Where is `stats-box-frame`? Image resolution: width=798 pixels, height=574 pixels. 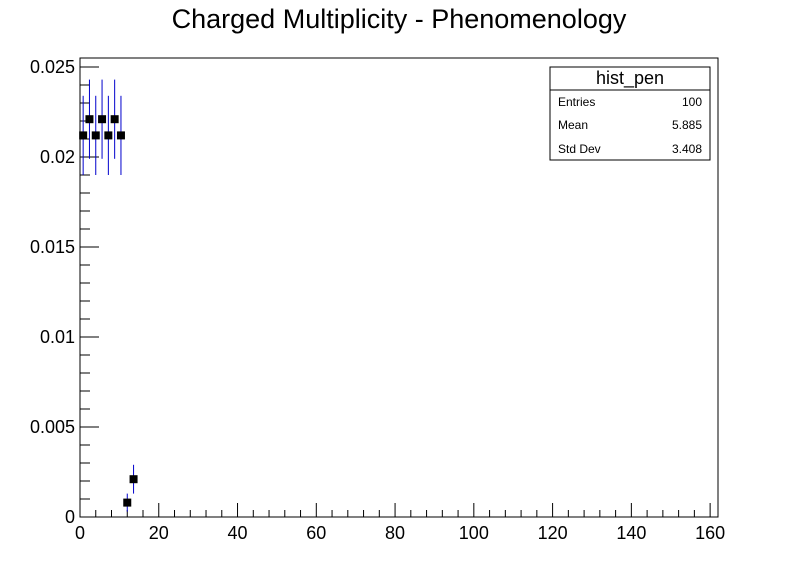
stats-box-frame is located at coordinates (630, 113).